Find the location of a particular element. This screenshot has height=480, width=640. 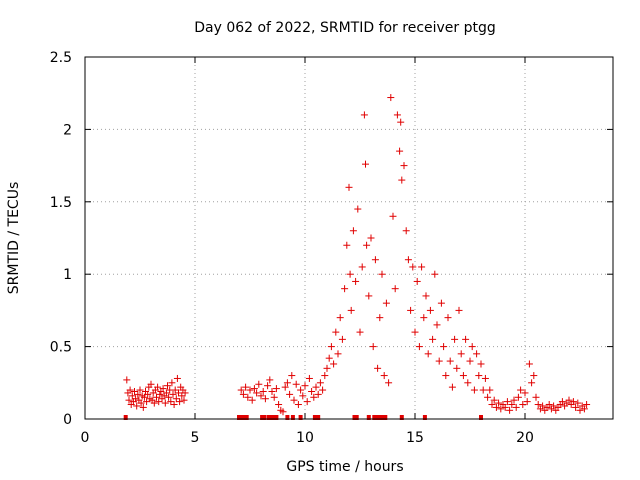

y-tick-label: 2 is located at coordinates (67, 130).